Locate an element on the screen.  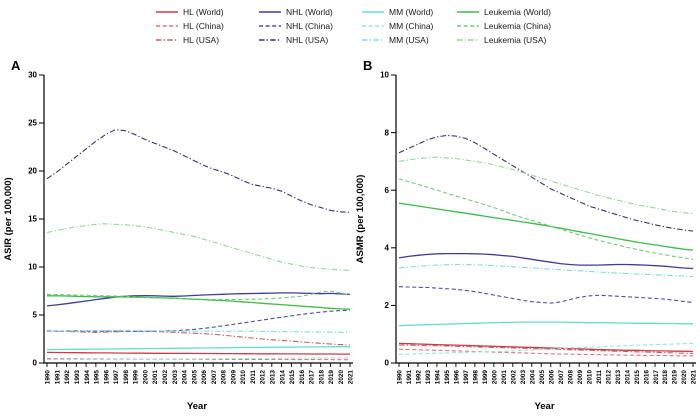
legend-item-mm-usa: MM (USA) is located at coordinates (409, 40).